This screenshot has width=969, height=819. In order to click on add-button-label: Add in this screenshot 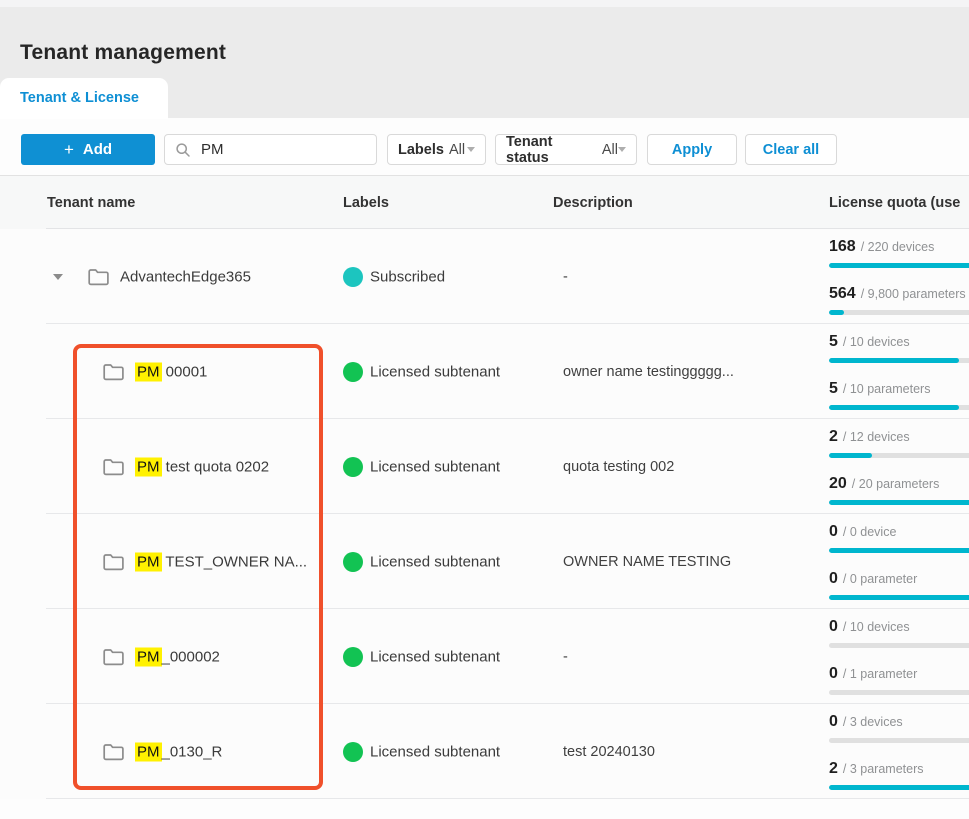, I will do `click(97, 149)`.